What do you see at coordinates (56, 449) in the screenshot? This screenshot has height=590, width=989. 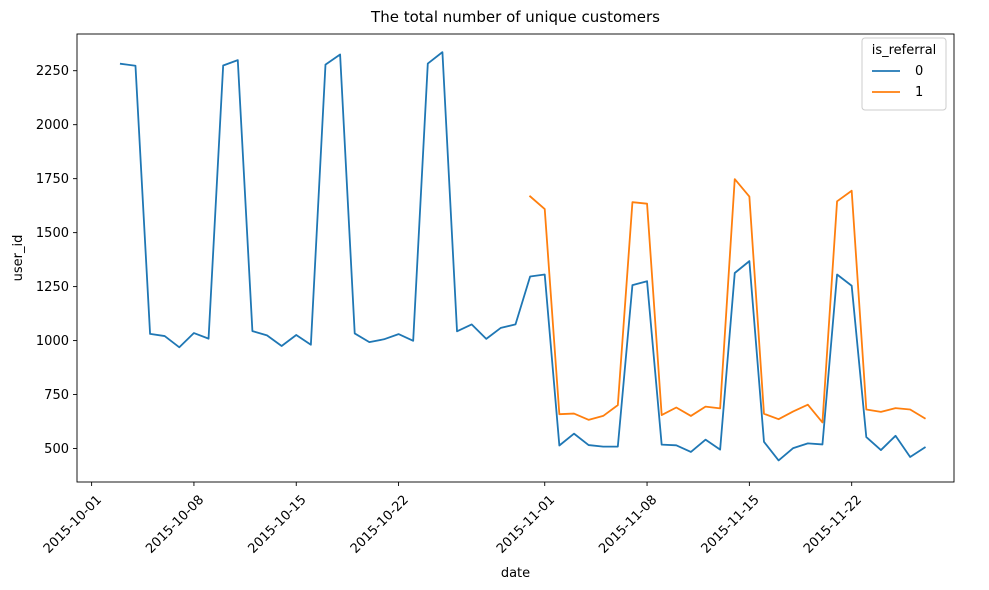 I see `y-tick-label-0: 500` at bounding box center [56, 449].